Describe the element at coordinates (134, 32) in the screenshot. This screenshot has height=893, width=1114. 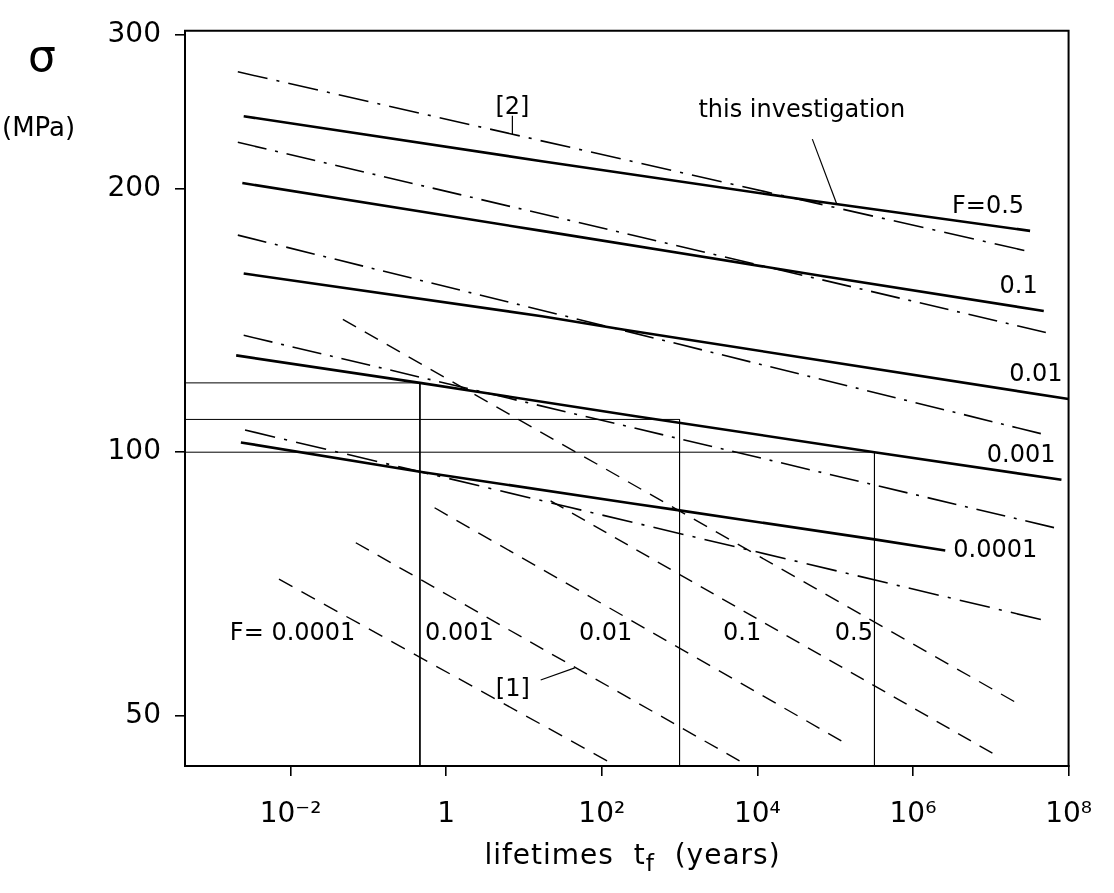
I see `y-tick-label: 300` at that location.